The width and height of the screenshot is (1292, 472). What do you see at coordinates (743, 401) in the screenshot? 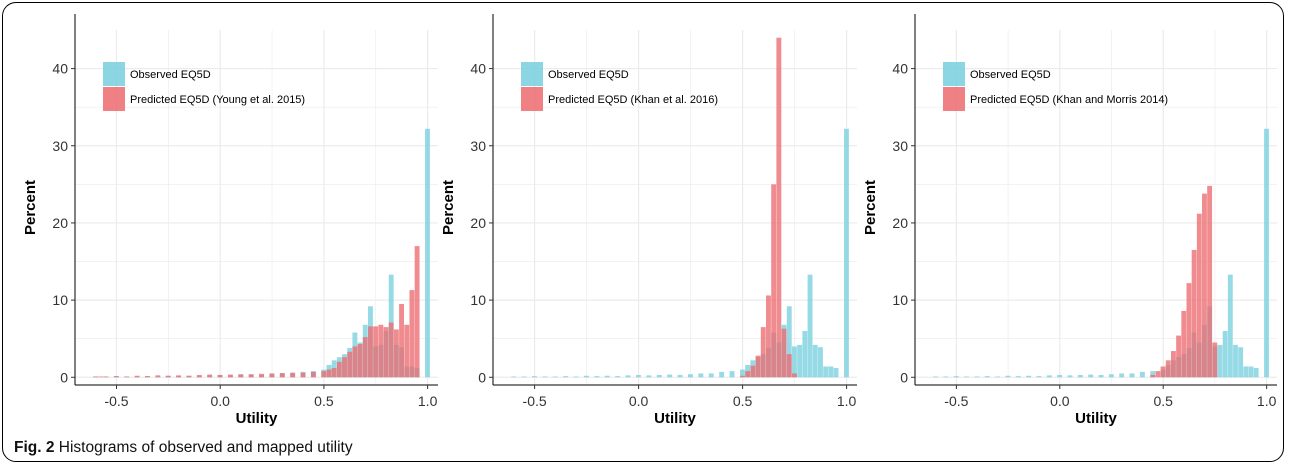
I see `x-tick-label: 0.5` at bounding box center [743, 401].